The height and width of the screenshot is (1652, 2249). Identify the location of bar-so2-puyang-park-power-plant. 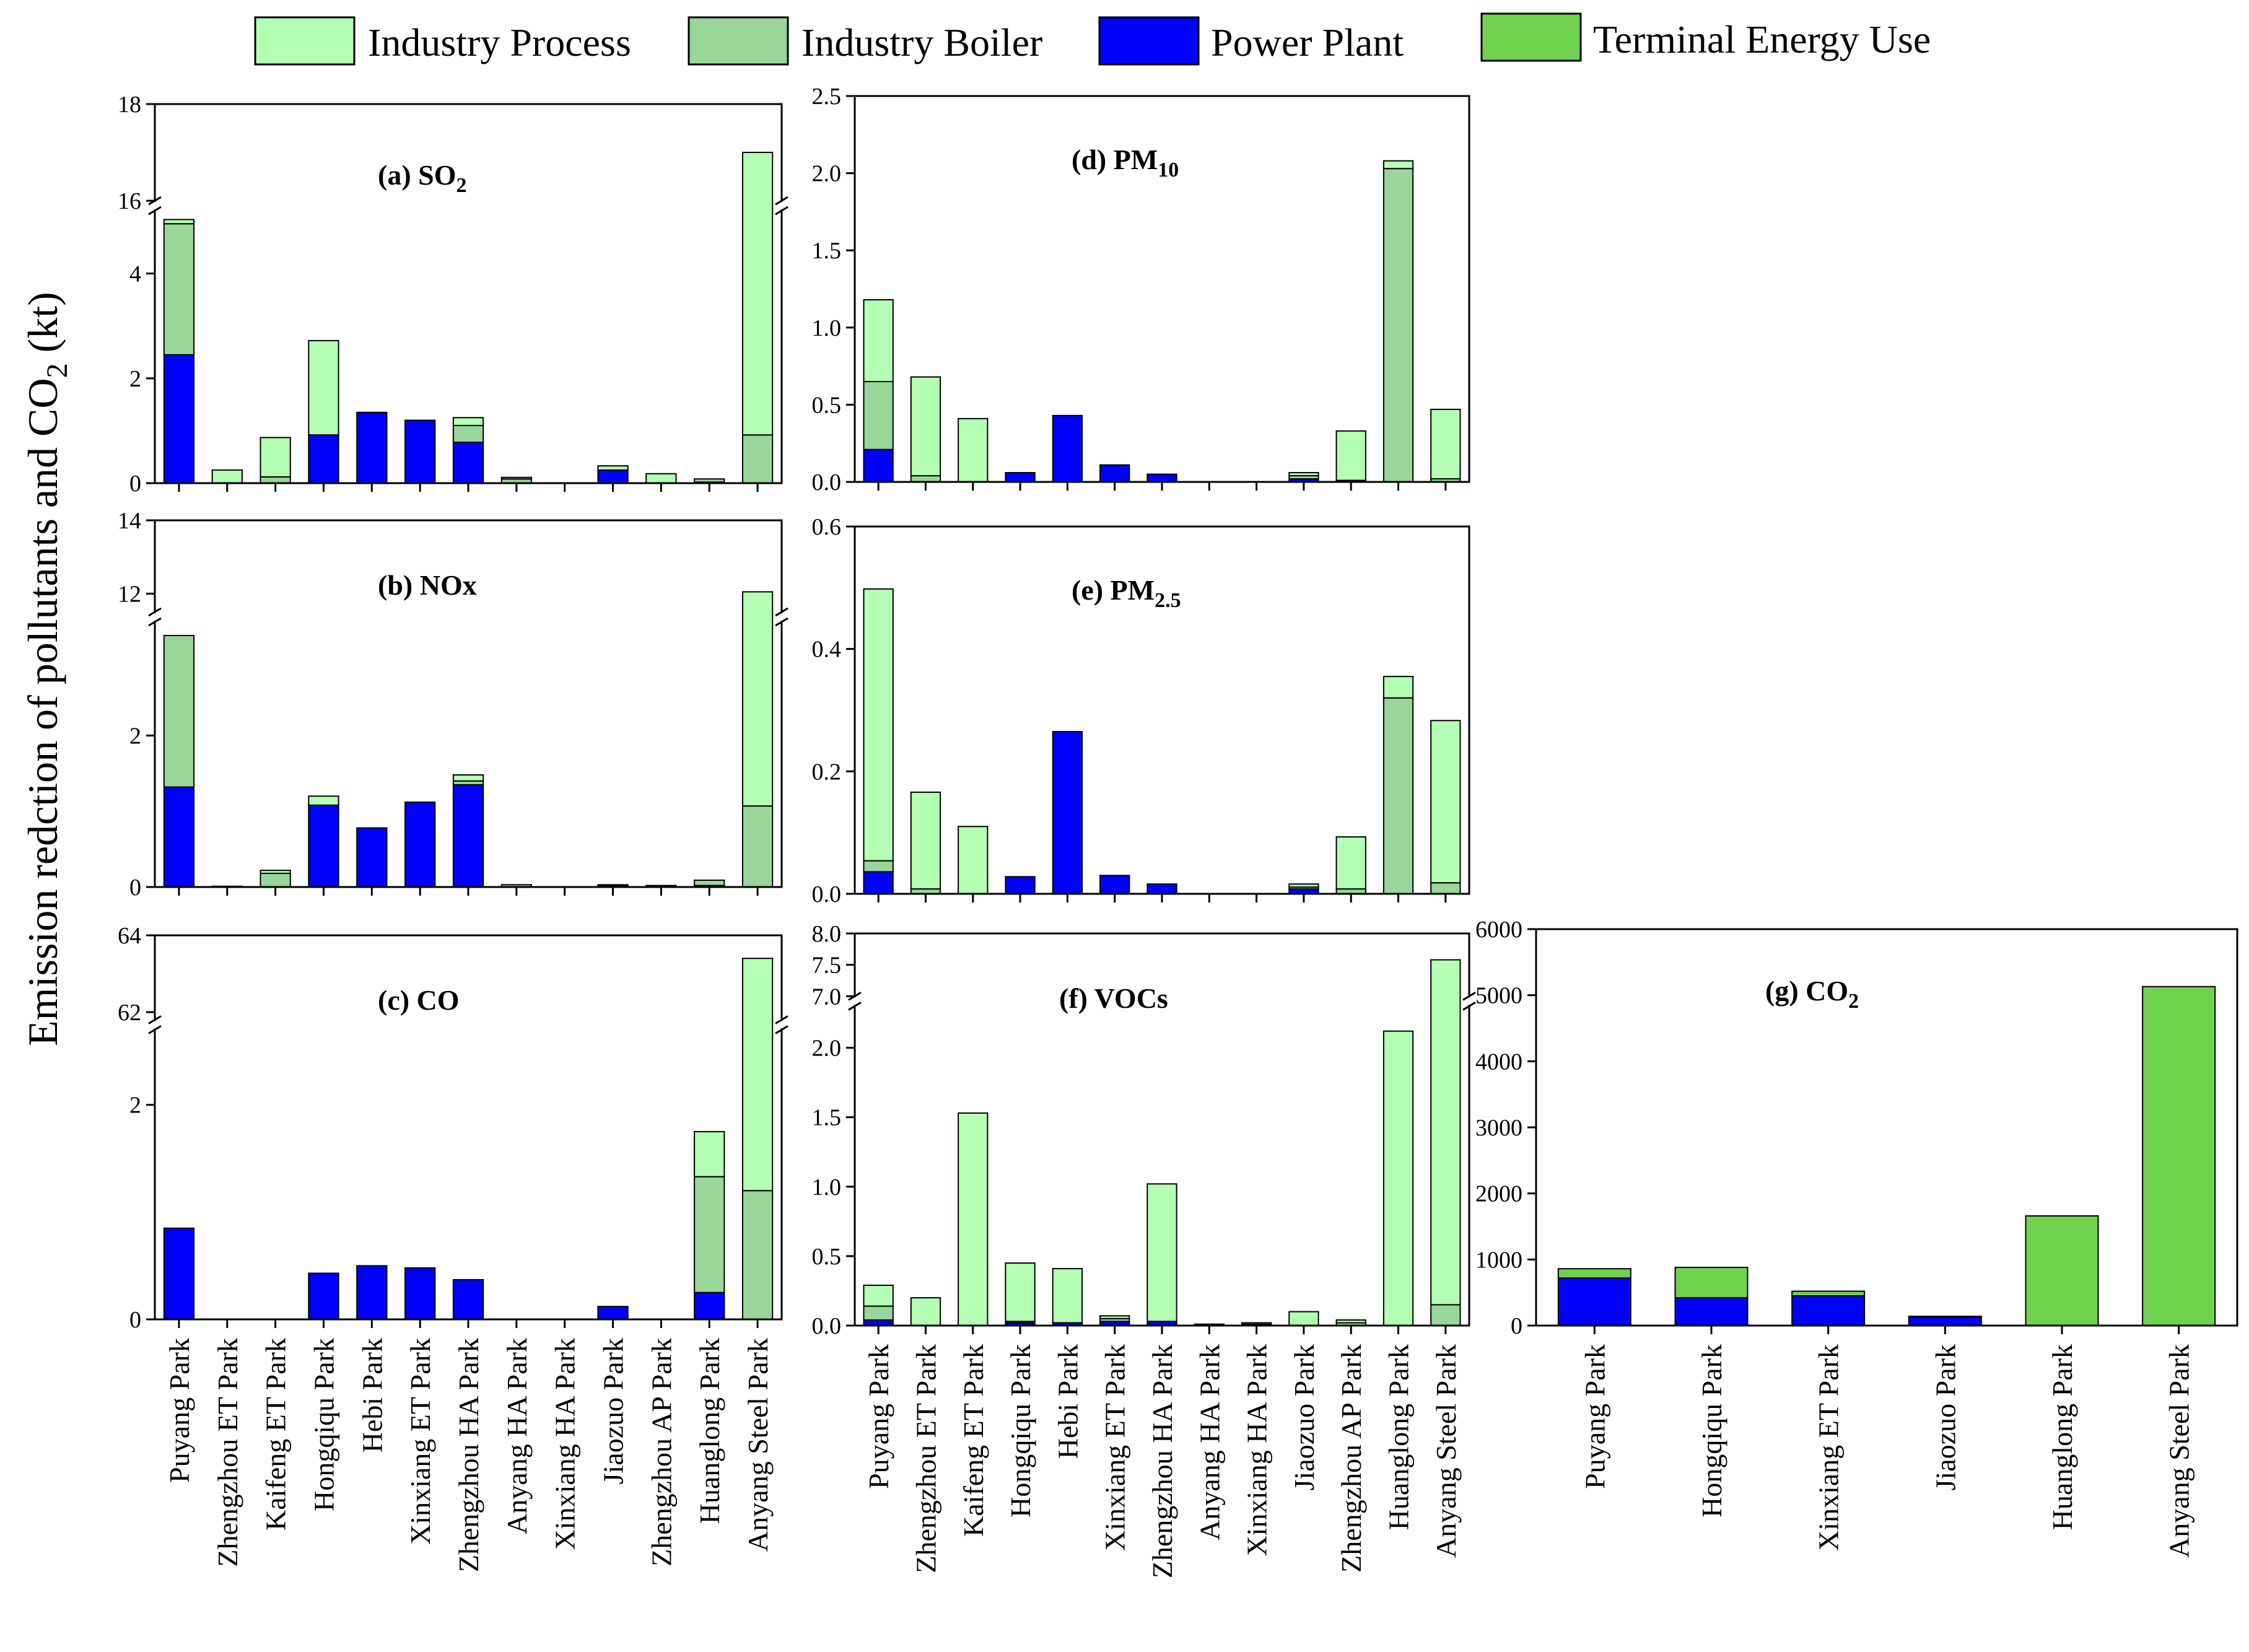
(179, 419).